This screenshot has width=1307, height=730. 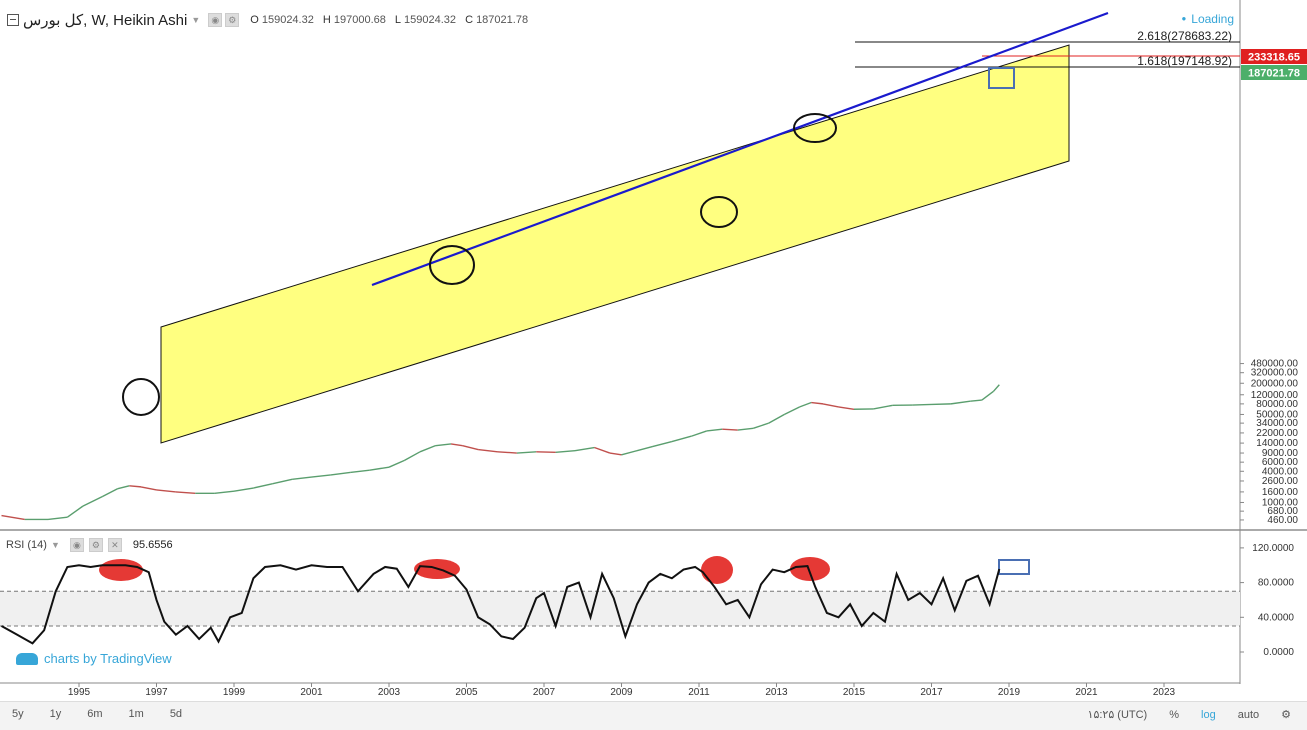 What do you see at coordinates (360, 20) in the screenshot?
I see `high-value: 197000.68` at bounding box center [360, 20].